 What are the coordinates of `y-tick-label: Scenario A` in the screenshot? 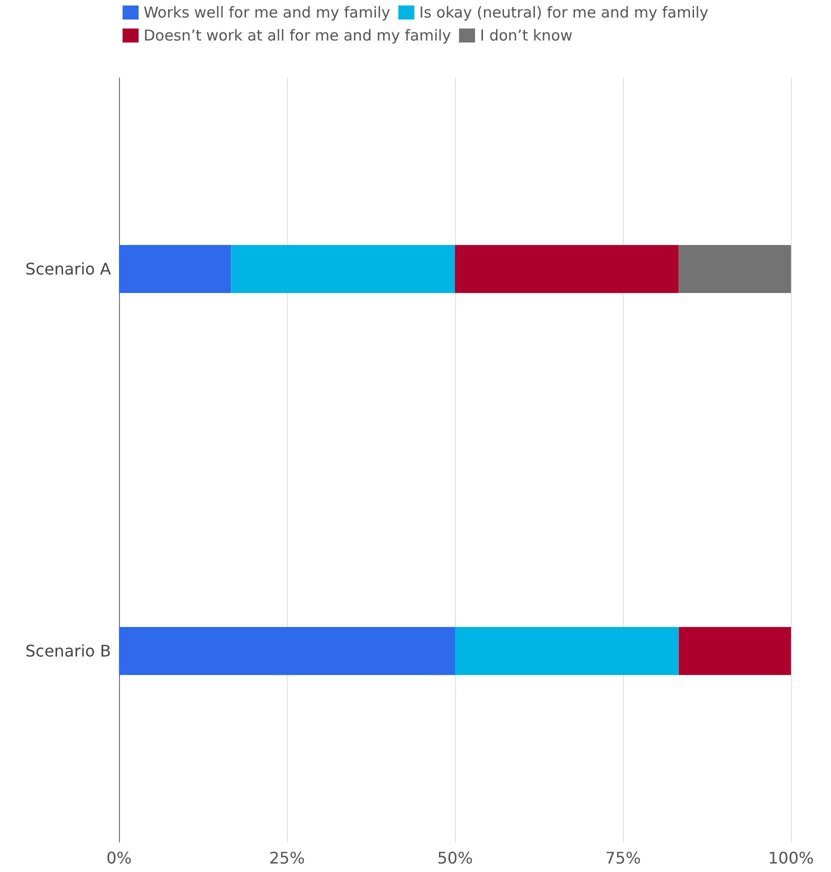 It's located at (68, 269).